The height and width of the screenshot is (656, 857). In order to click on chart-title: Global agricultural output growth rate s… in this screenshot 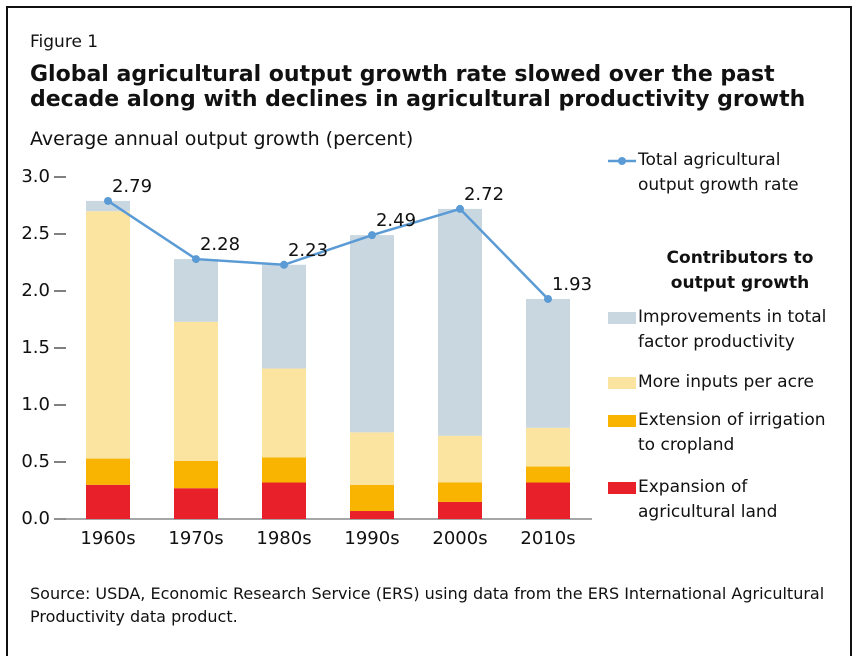, I will do `click(418, 87)`.